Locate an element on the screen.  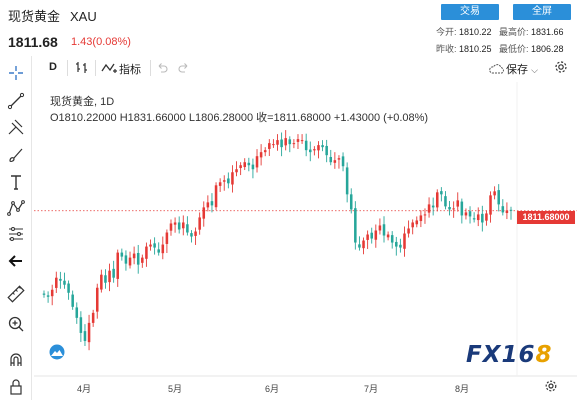
prev-close-quote: 昨收: 1810.25 is located at coordinates (464, 48).